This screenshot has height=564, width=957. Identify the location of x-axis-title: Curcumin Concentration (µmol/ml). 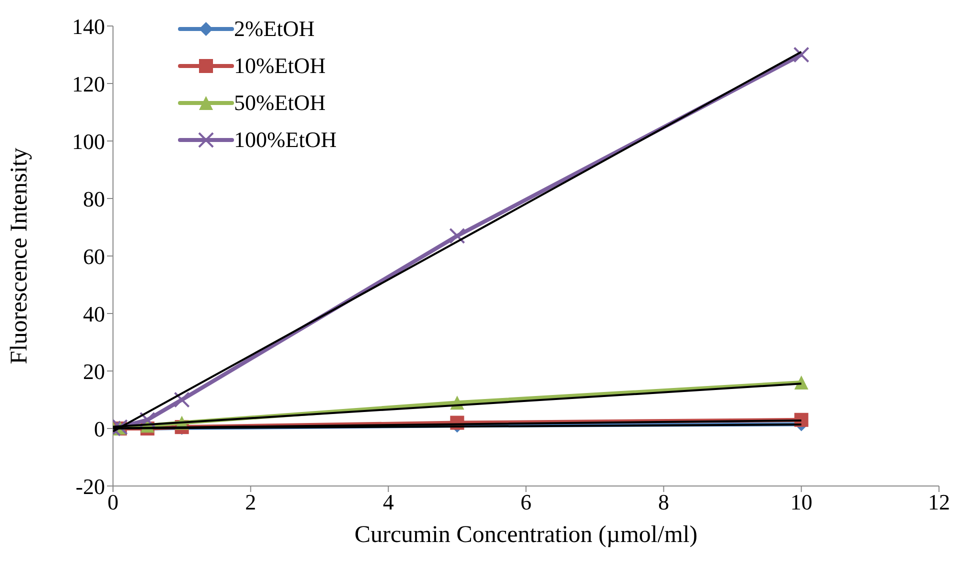
(526, 535).